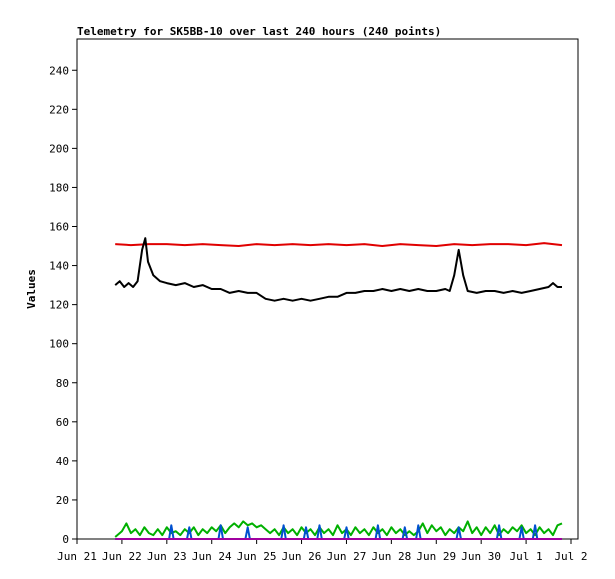 The width and height of the screenshot is (615, 579). What do you see at coordinates (62, 461) in the screenshot?
I see `y-tick-label: 40` at bounding box center [62, 461].